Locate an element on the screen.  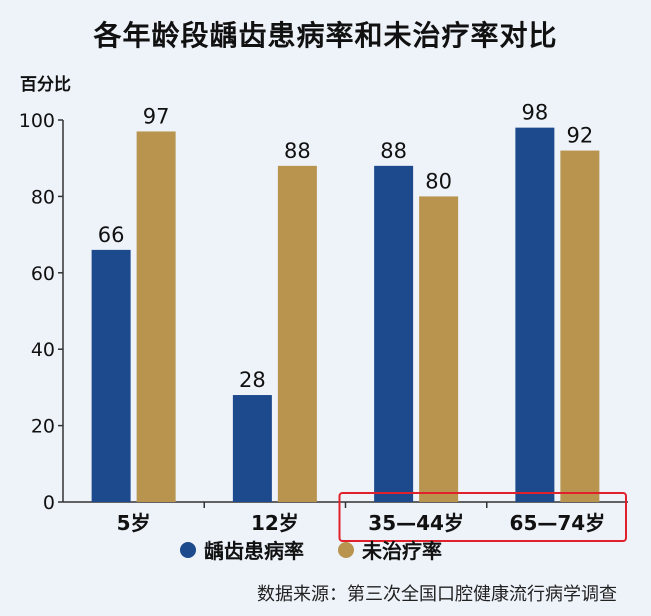
legend-item-untreated: 未治疗率 is located at coordinates (390, 549).